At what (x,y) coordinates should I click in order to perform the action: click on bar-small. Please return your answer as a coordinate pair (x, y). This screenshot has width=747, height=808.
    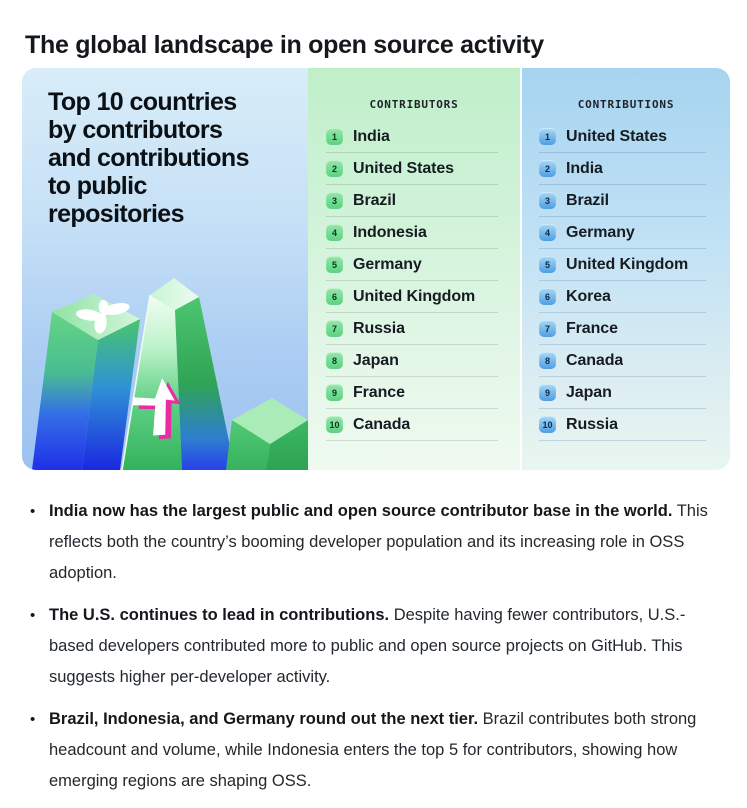
    Looking at the image, I should click on (267, 434).